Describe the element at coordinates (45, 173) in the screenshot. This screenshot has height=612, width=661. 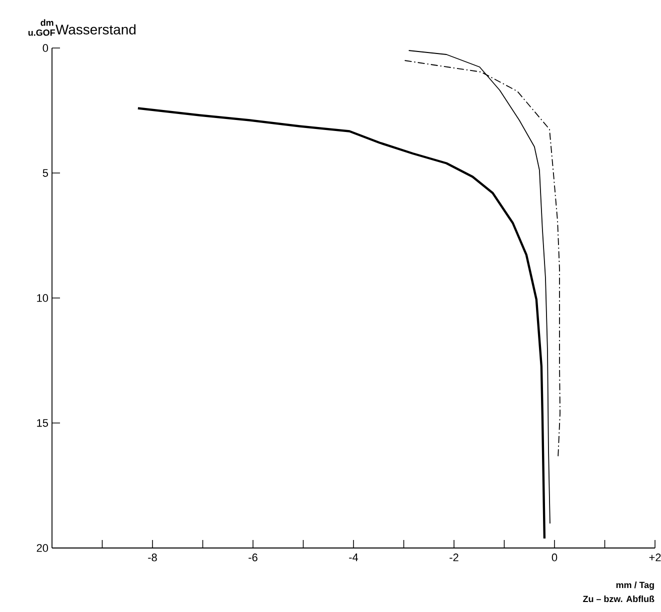
I see `y-tick-label: 5` at that location.